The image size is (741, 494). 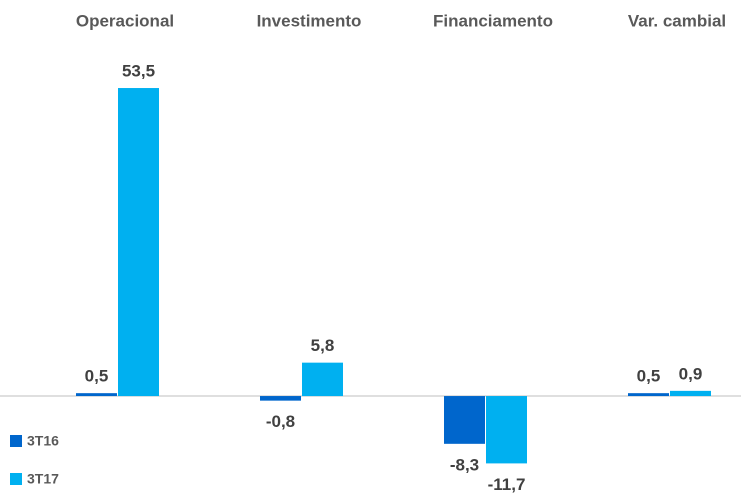 I want to click on value-label: -0,8, so click(x=280, y=421).